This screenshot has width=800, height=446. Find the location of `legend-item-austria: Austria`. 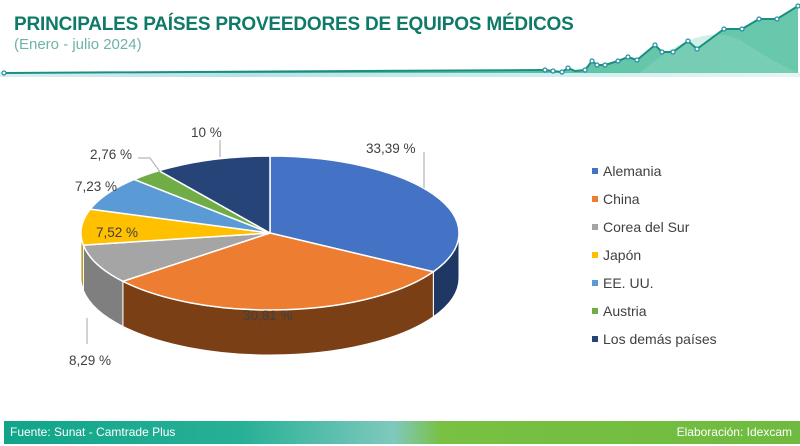

legend-item-austria: Austria is located at coordinates (654, 311).